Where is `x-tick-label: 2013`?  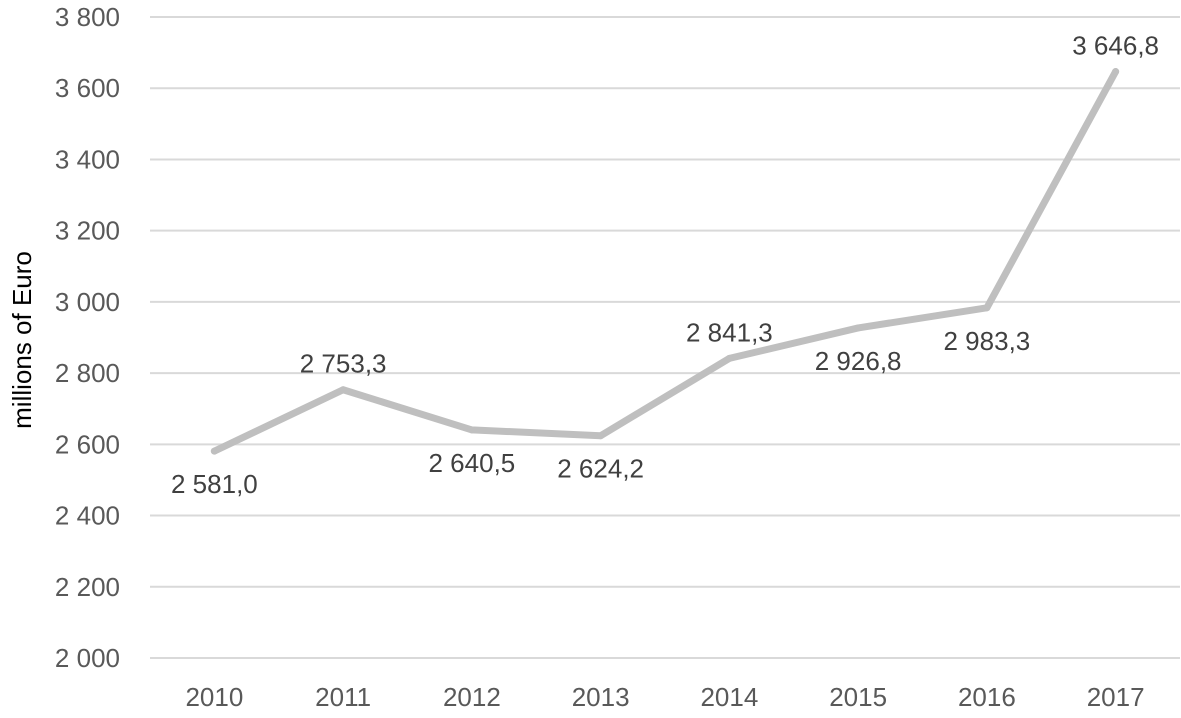
x-tick-label: 2013 is located at coordinates (601, 697).